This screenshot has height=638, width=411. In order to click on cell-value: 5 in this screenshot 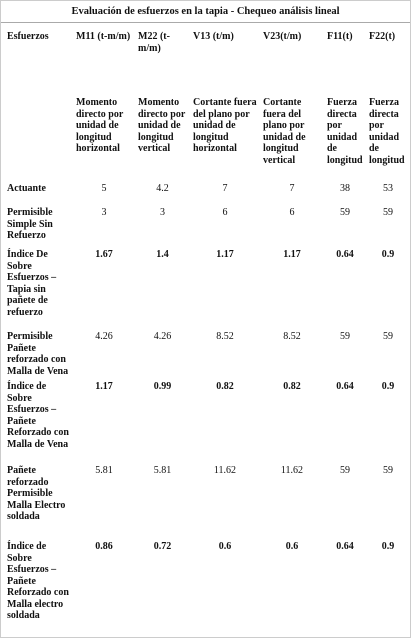, I will do `click(104, 188)`.